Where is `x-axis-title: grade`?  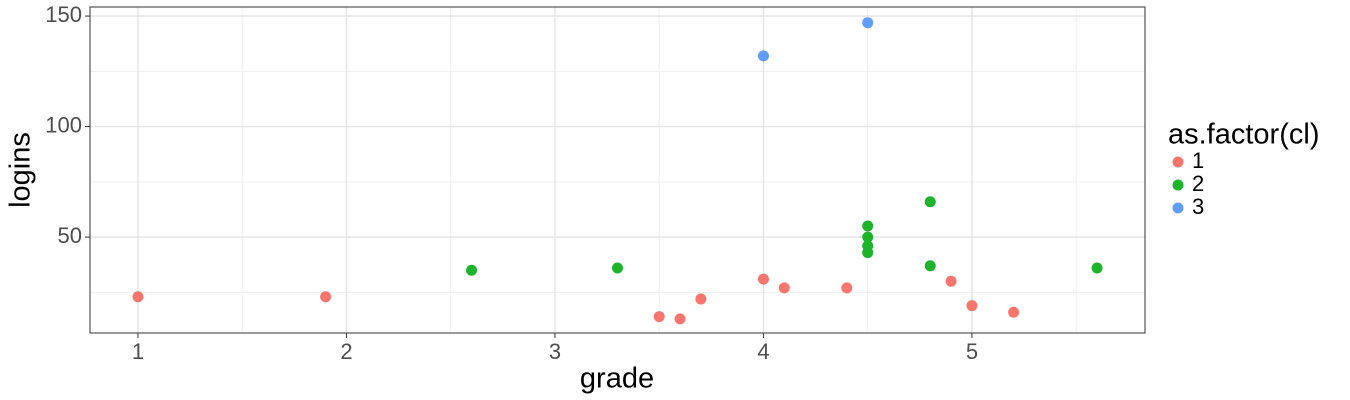
x-axis-title: grade is located at coordinates (617, 379).